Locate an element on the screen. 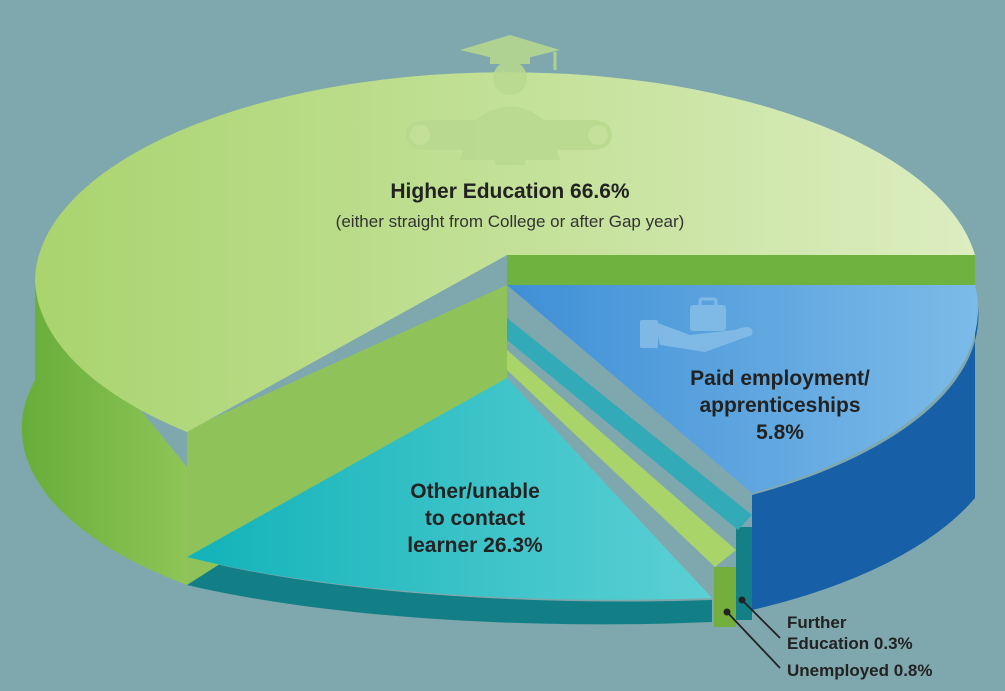 This screenshot has width=1005, height=691. slice-further-education-top is located at coordinates (629, 424).